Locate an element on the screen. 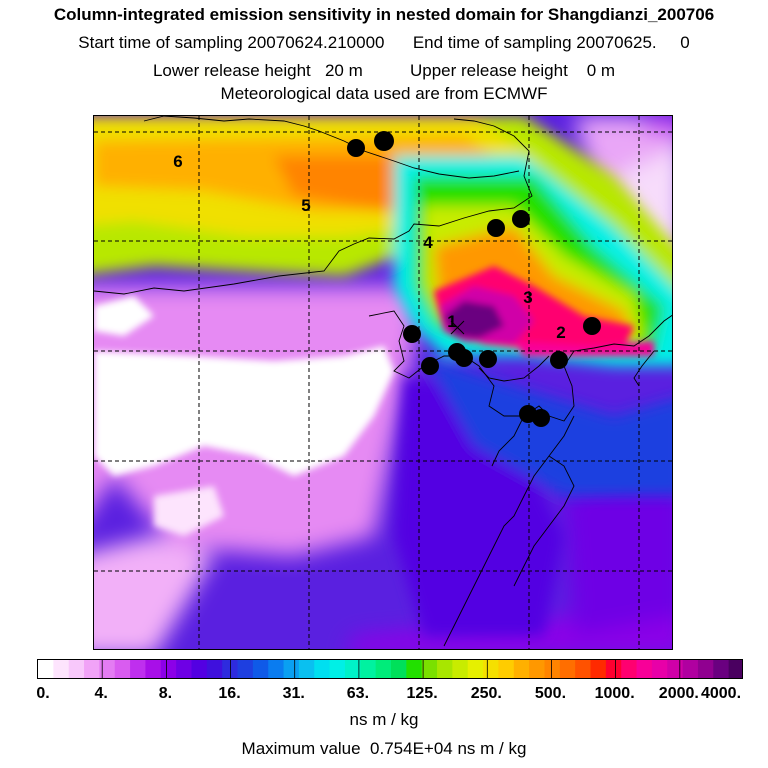 Image resolution: width=768 pixels, height=768 pixels. site-marker-icon is located at coordinates (457, 327).